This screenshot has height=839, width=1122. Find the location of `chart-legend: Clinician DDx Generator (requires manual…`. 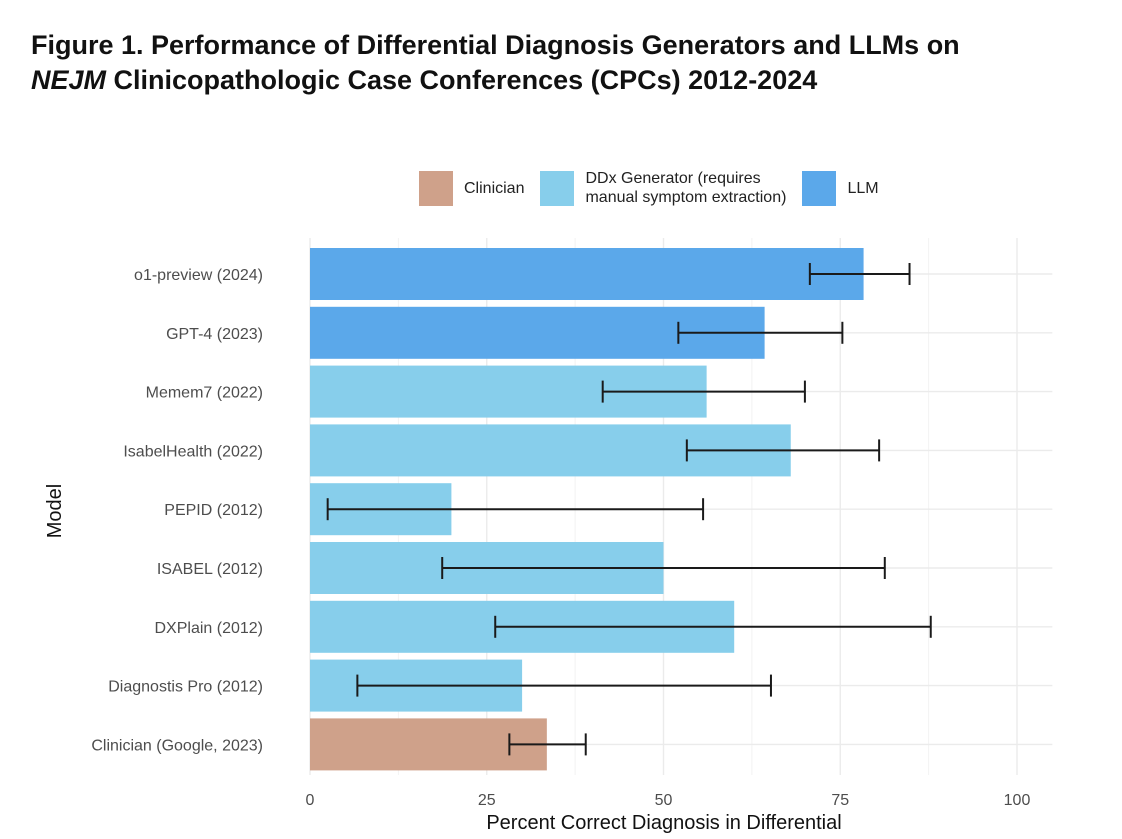

chart-legend: Clinician DDx Generator (requires manual… is located at coordinates (657, 188).